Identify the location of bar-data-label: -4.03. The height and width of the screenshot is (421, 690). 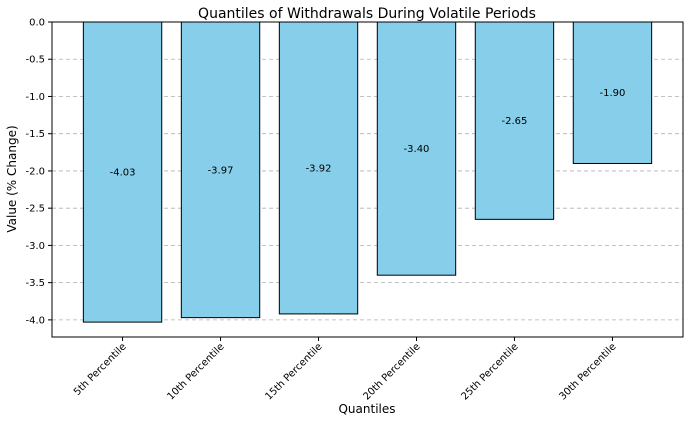
(123, 173).